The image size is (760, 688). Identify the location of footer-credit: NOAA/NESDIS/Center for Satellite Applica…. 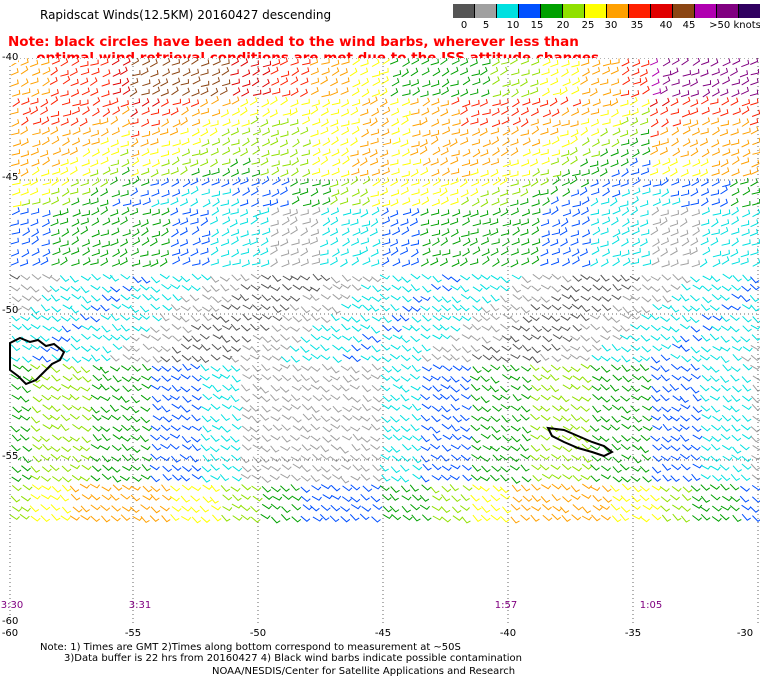
(364, 671).